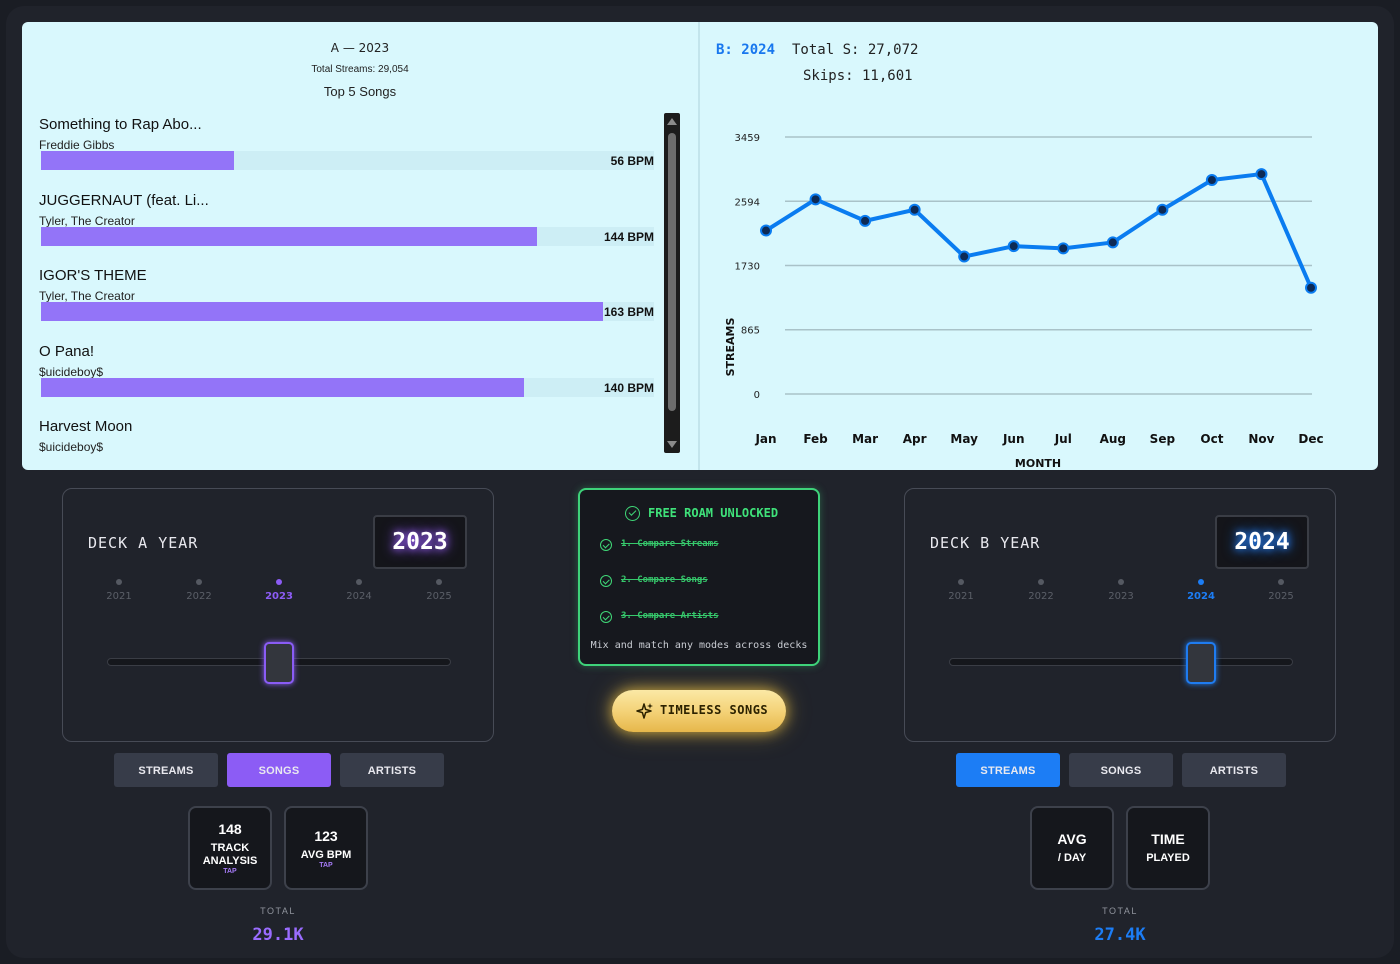 This screenshot has height=964, width=1400. Describe the element at coordinates (1261, 174) in the screenshot. I see `data-point-nov` at that location.